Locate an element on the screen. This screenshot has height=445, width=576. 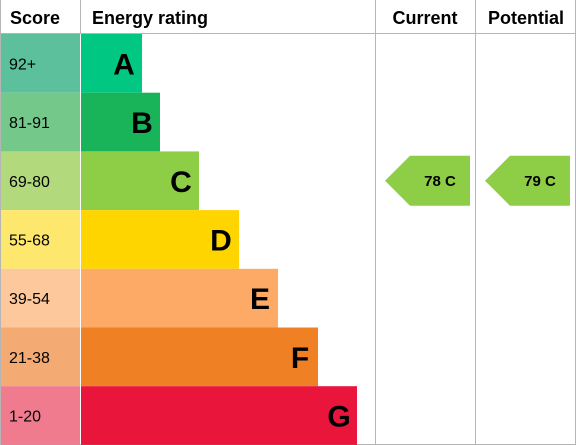
header-energy-rating: Energy rating is located at coordinates (150, 18).